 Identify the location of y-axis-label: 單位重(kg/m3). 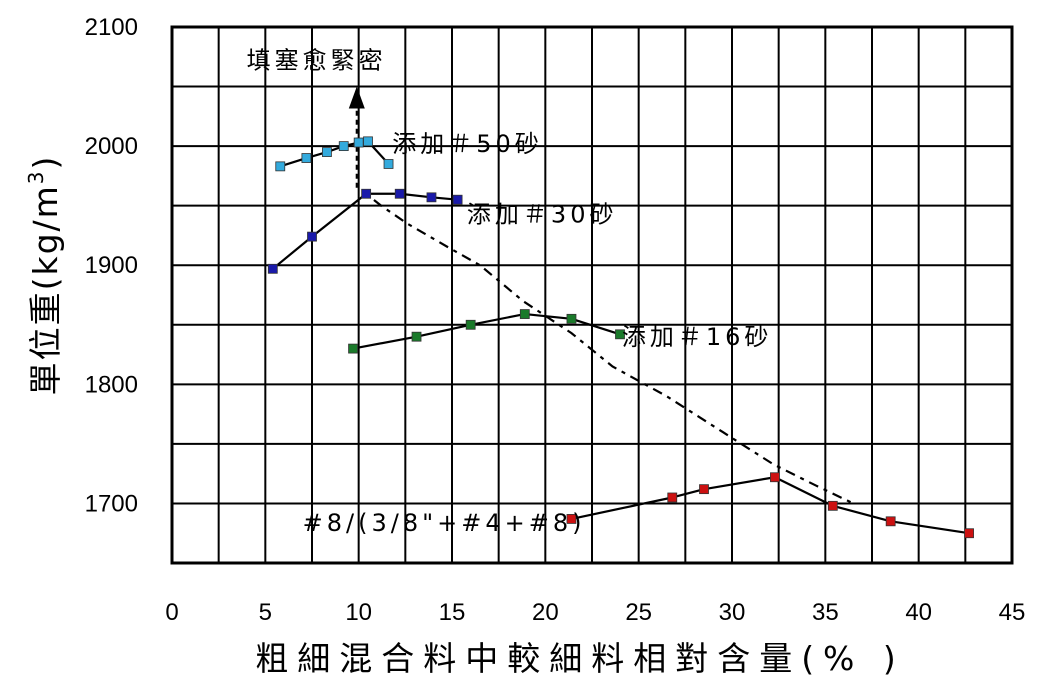
(44, 275).